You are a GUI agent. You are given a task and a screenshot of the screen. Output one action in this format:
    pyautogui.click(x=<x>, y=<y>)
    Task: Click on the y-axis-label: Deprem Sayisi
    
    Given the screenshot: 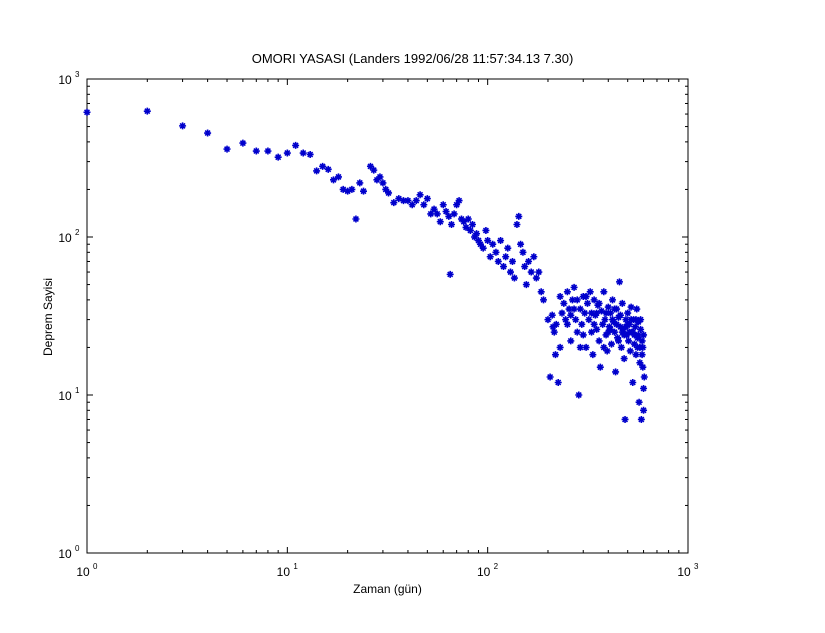 What is the action you would take?
    pyautogui.click(x=48, y=317)
    